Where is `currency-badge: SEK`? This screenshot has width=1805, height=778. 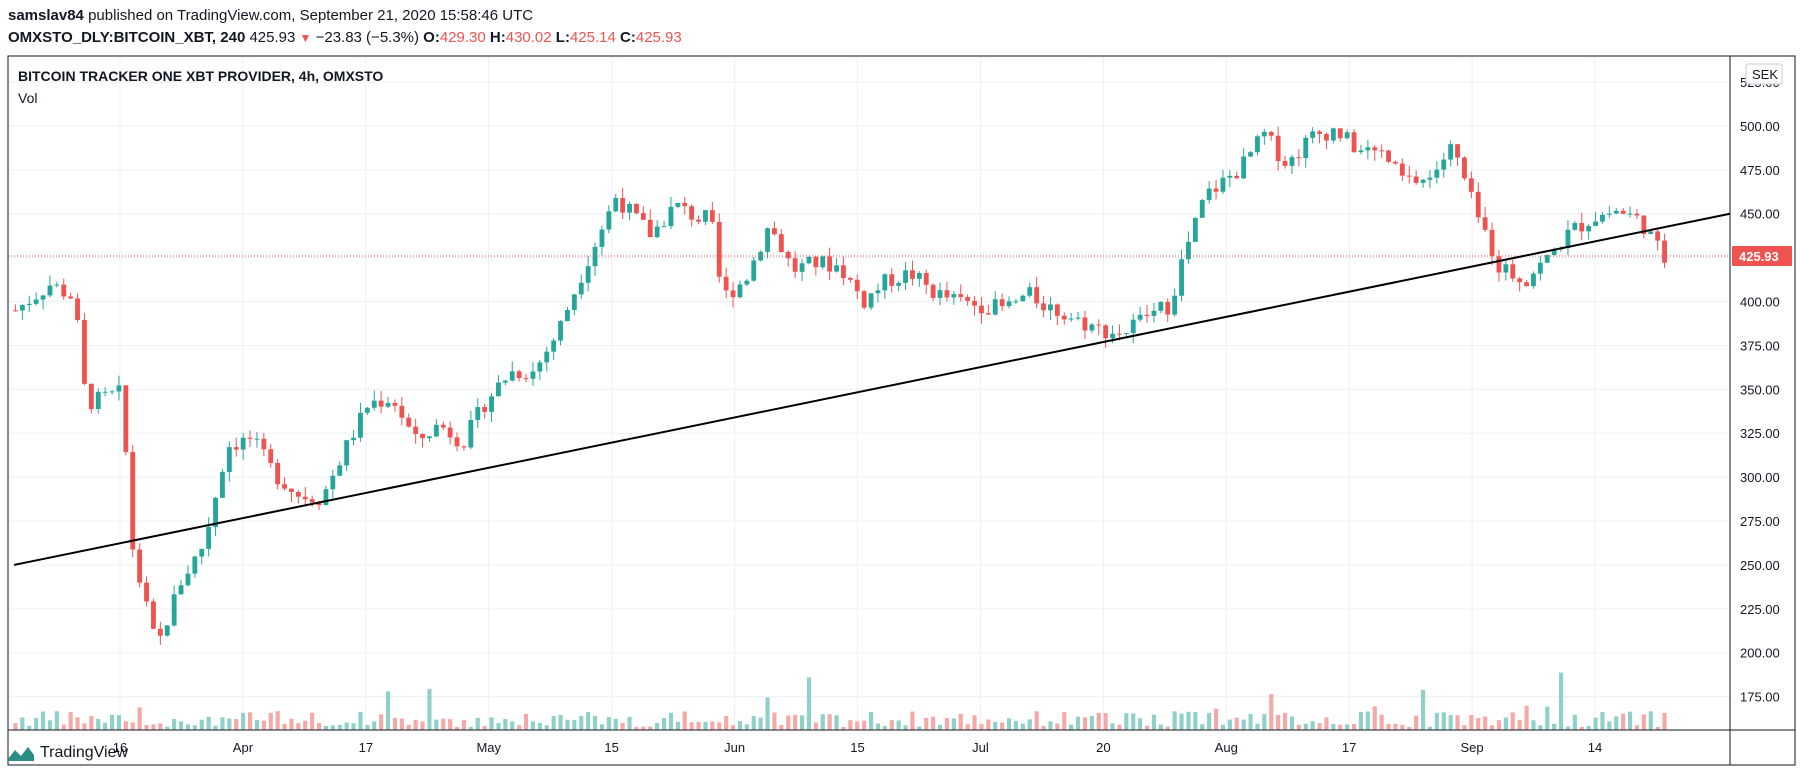 currency-badge: SEK is located at coordinates (1764, 74).